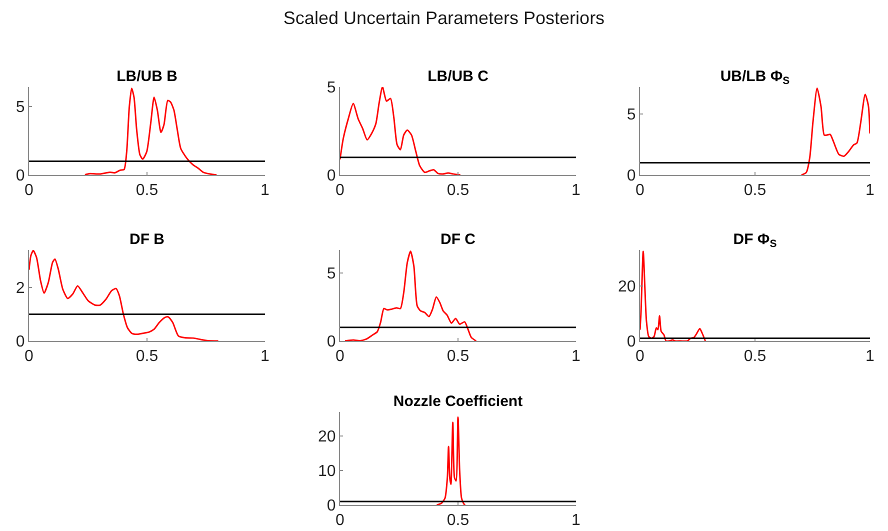 The height and width of the screenshot is (531, 888). Describe the element at coordinates (147, 239) in the screenshot. I see `chart-title: DF B` at that location.